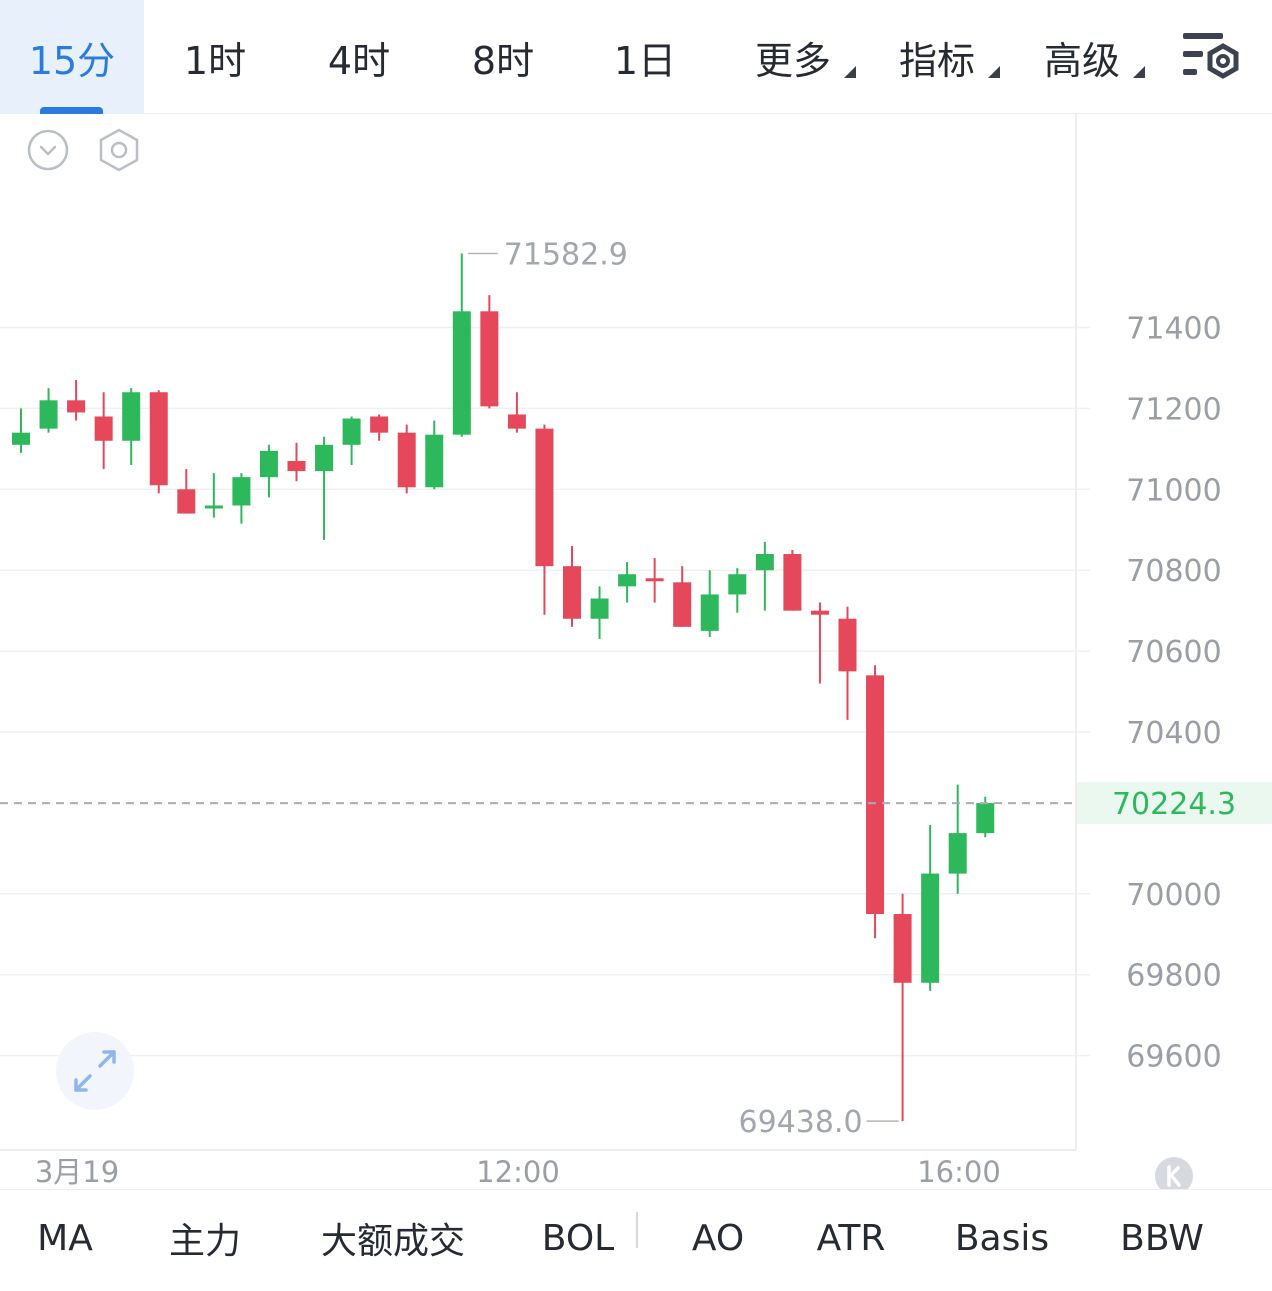 The width and height of the screenshot is (1272, 1291). I want to click on indicator-label: ATR, so click(851, 1238).